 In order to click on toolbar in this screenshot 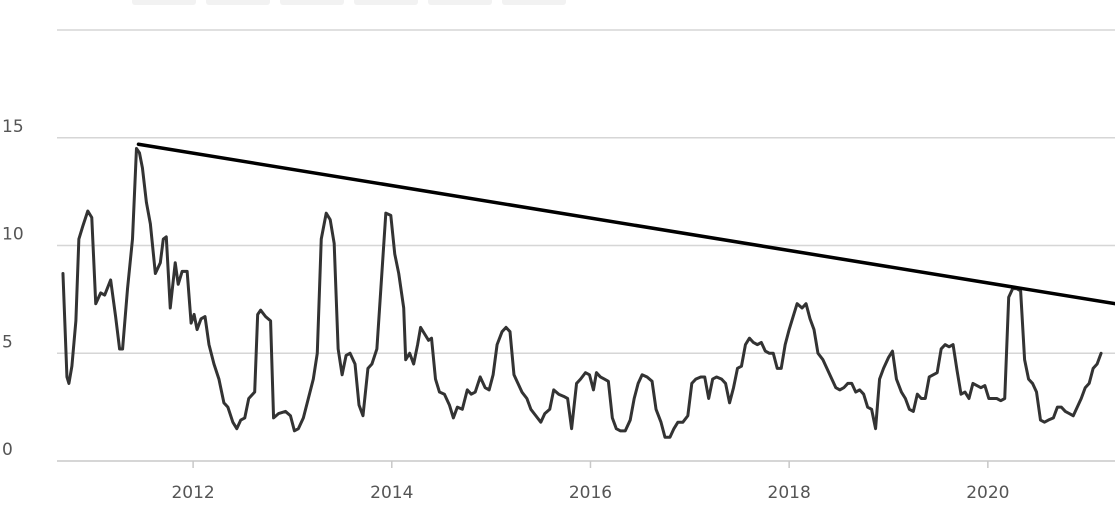, I will do `click(349, 2)`.